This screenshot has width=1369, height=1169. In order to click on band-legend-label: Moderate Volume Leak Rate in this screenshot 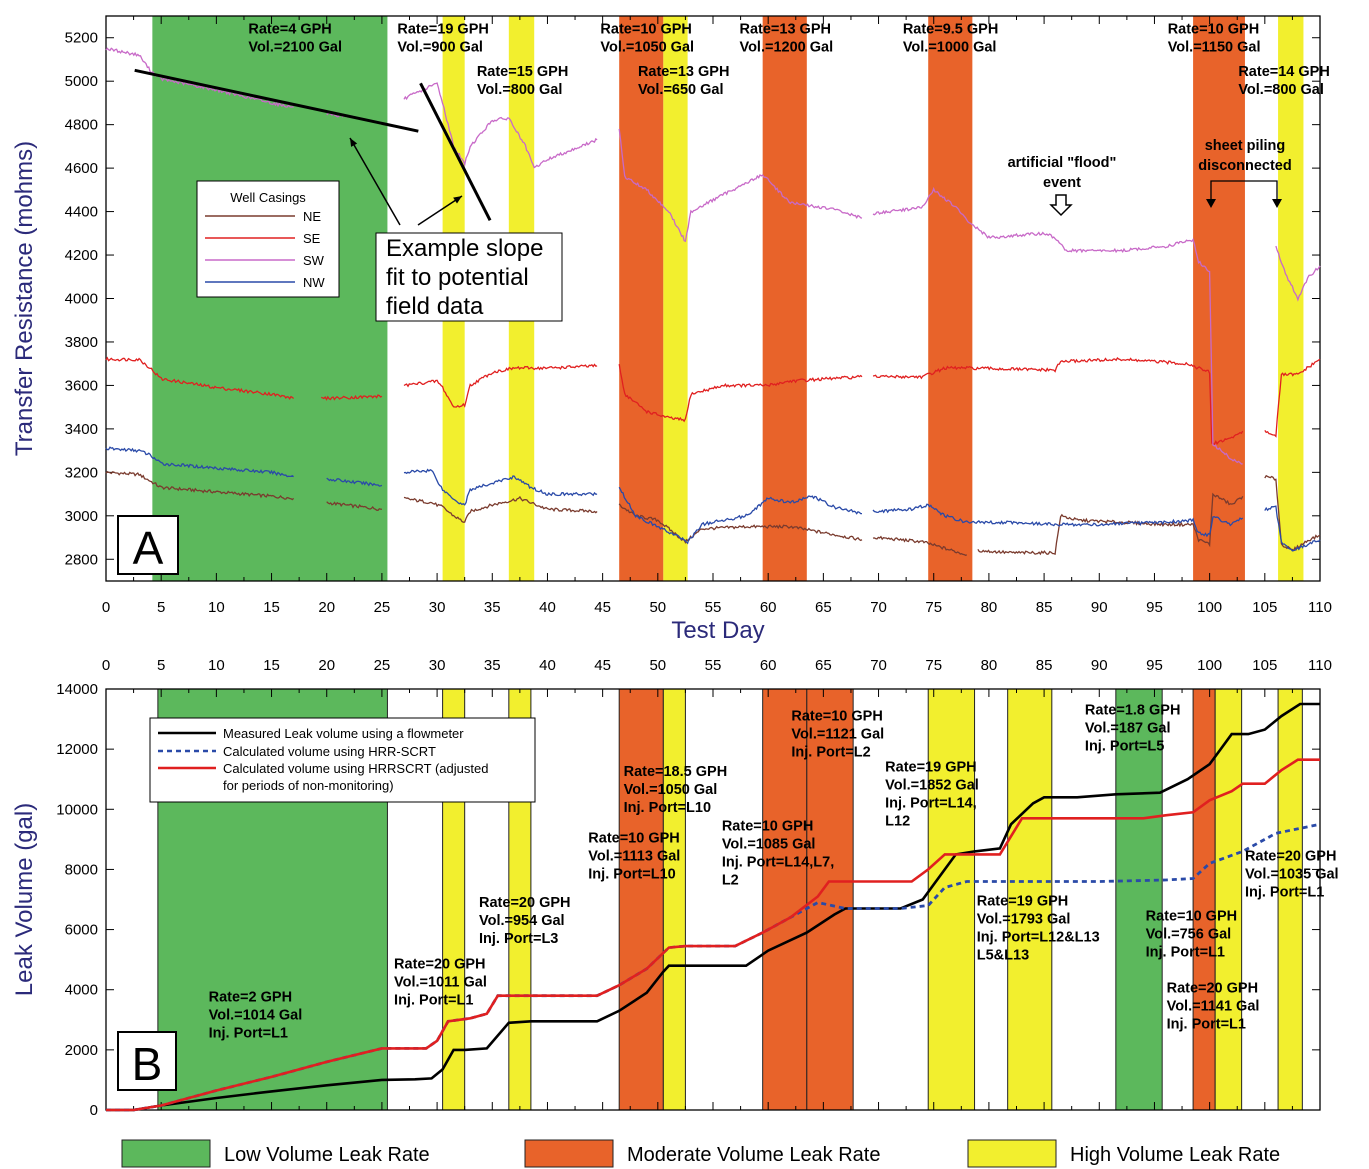, I will do `click(754, 1155)`.